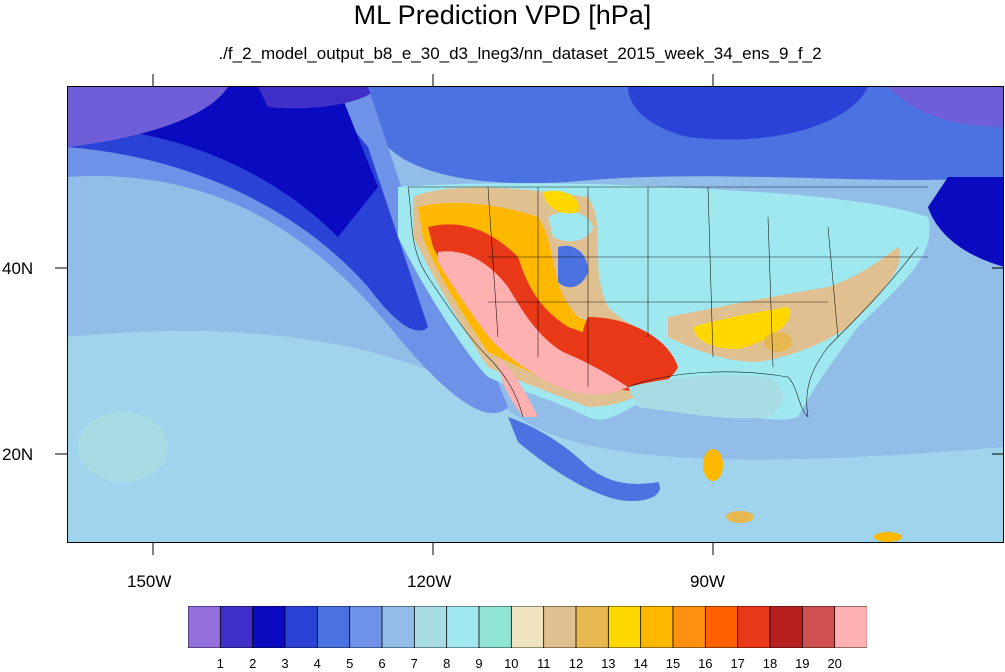  Describe the element at coordinates (18, 268) in the screenshot. I see `lat-tick-label: 40N` at that location.